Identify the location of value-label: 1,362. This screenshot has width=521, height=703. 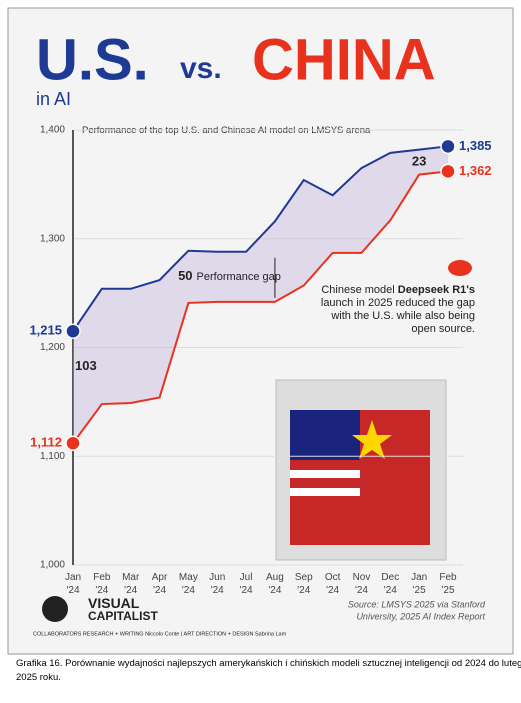
(475, 170).